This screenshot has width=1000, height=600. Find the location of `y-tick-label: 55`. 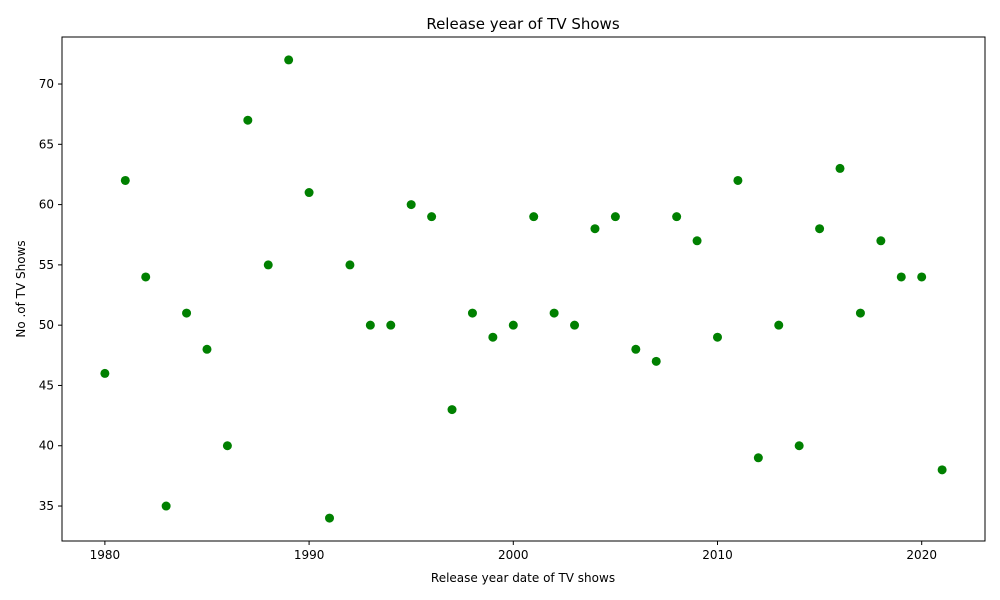

y-tick-label: 55 is located at coordinates (46, 265).